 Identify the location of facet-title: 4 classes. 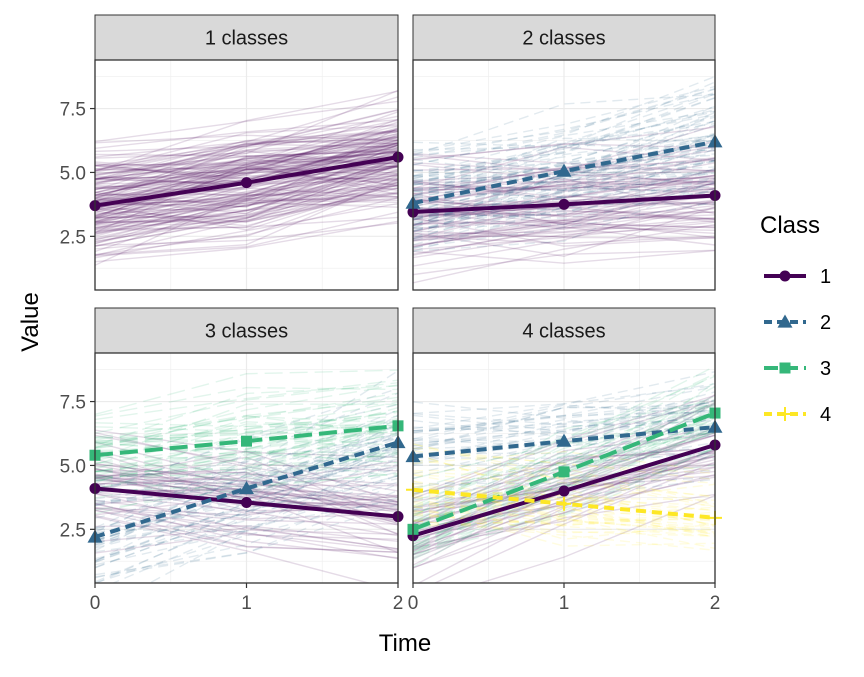
(563, 332).